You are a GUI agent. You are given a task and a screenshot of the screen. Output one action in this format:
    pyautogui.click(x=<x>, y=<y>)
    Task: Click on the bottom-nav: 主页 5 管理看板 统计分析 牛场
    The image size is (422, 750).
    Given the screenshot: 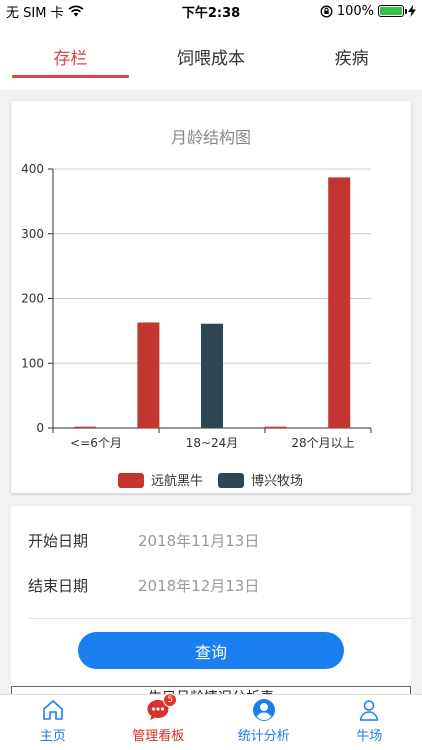 What is the action you would take?
    pyautogui.click(x=211, y=721)
    